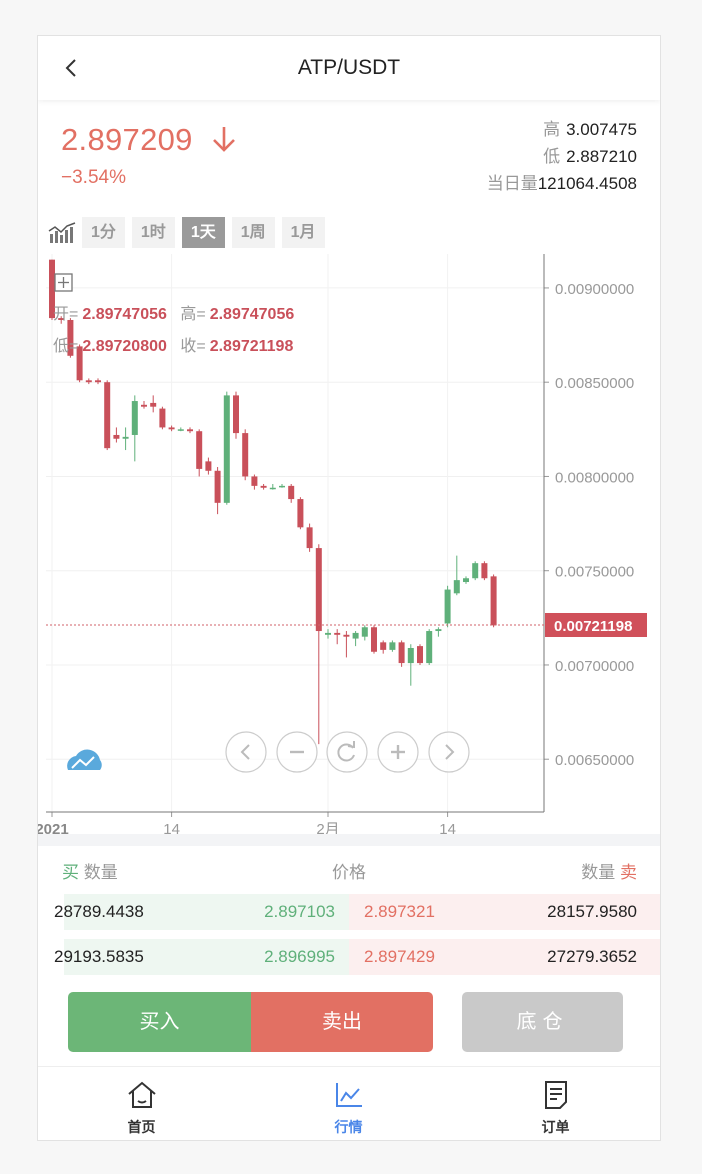 The image size is (702, 1174). I want to click on tab-market: 行情, so click(348, 1103).